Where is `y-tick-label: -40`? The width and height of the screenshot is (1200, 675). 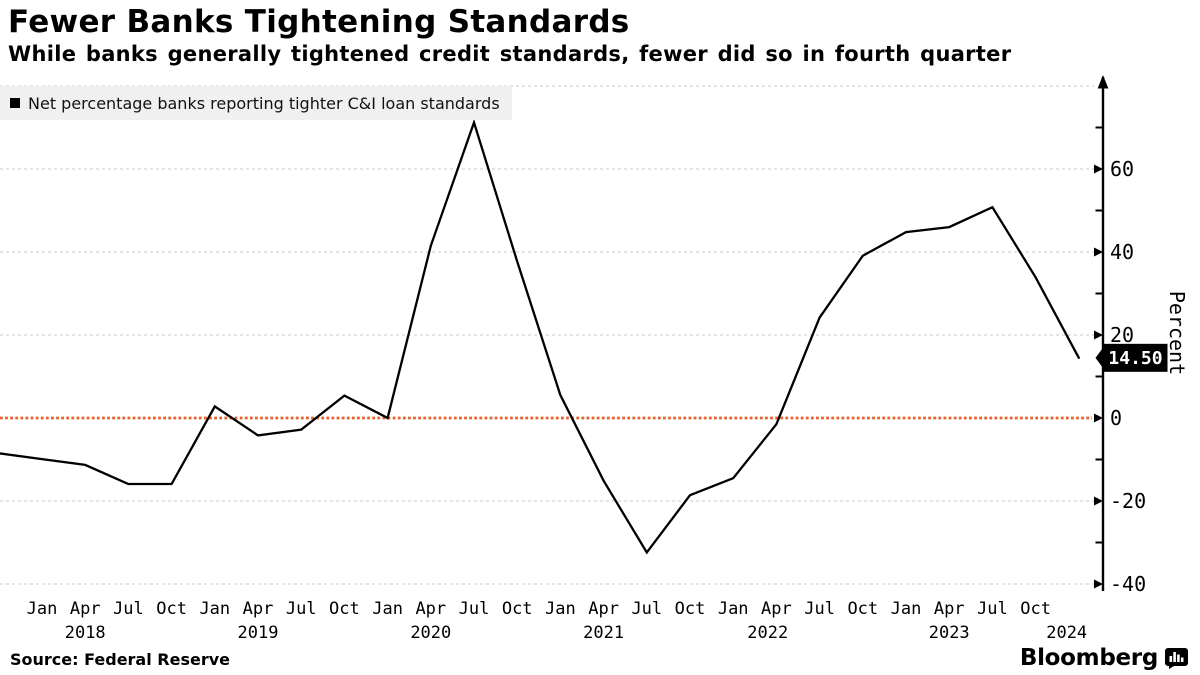 y-tick-label: -40 is located at coordinates (1128, 584).